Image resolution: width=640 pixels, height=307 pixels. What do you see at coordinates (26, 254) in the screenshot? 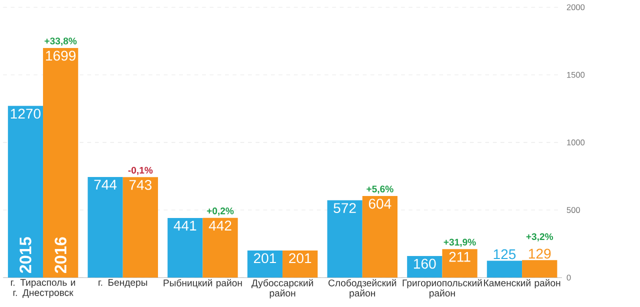
I see `series-label: 2015` at bounding box center [26, 254].